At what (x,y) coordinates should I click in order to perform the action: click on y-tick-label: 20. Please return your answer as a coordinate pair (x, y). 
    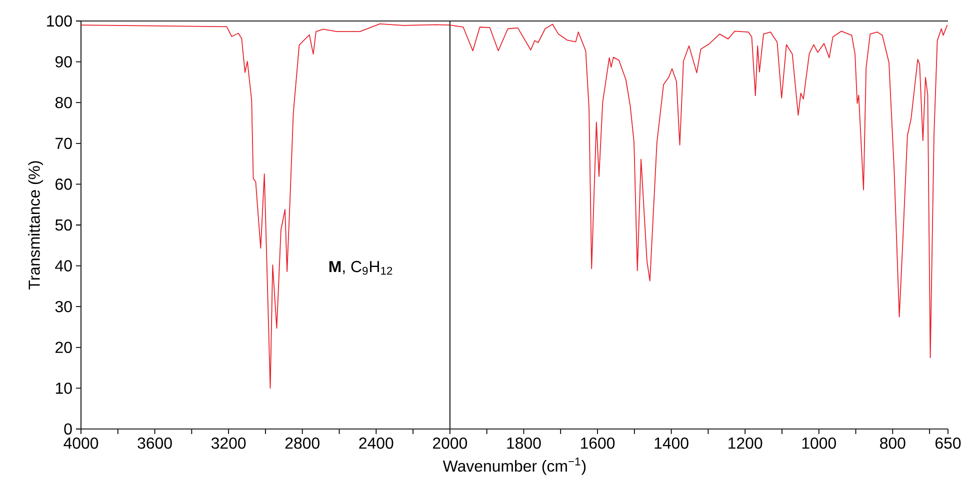
    Looking at the image, I should click on (64, 348).